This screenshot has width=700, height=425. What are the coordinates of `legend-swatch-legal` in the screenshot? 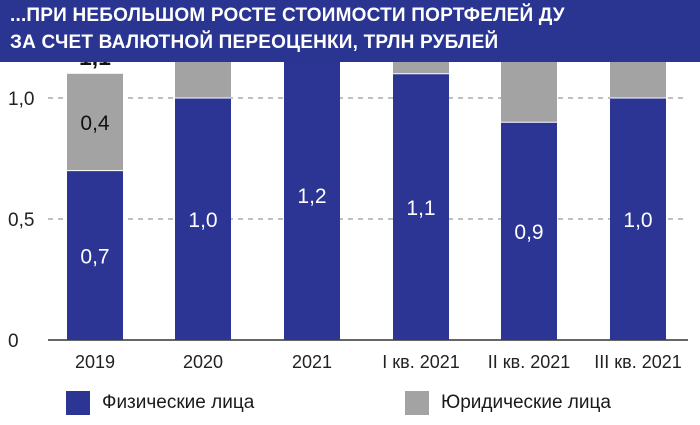 It's located at (417, 403).